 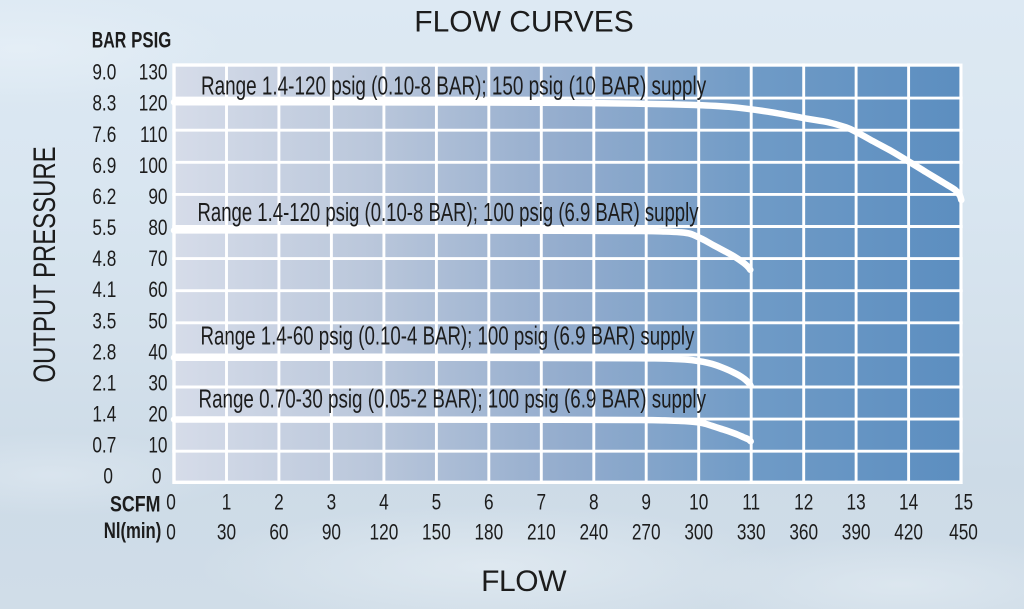 What do you see at coordinates (803, 503) in the screenshot?
I see `svg-text: 12` at bounding box center [803, 503].